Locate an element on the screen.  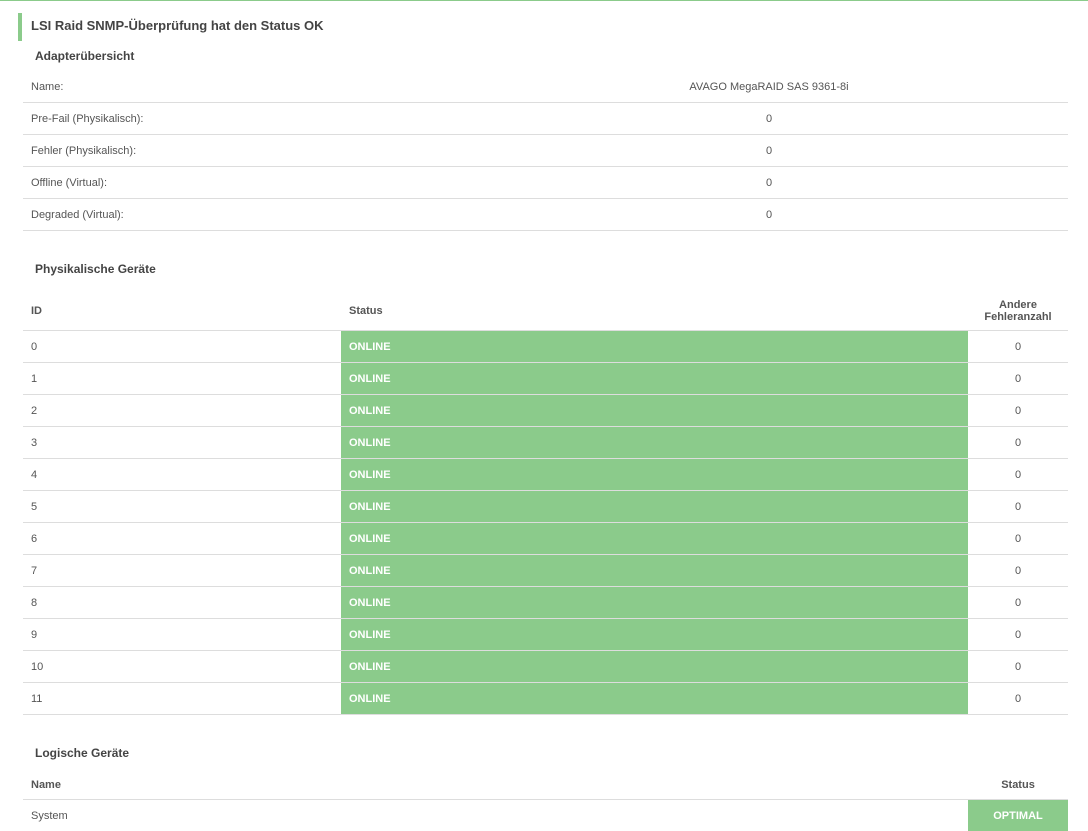
label: Offline (Virtual): is located at coordinates (69, 182).